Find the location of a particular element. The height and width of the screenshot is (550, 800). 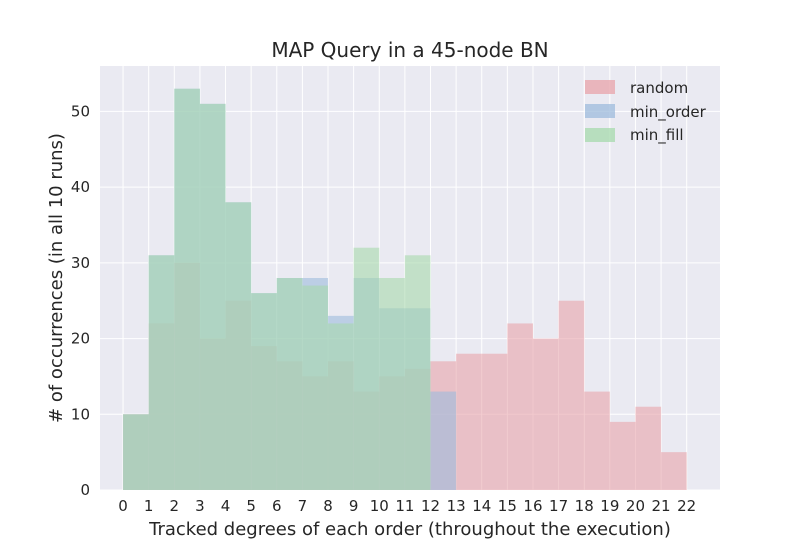

legend-label-min-fill: min_fill is located at coordinates (657, 135).